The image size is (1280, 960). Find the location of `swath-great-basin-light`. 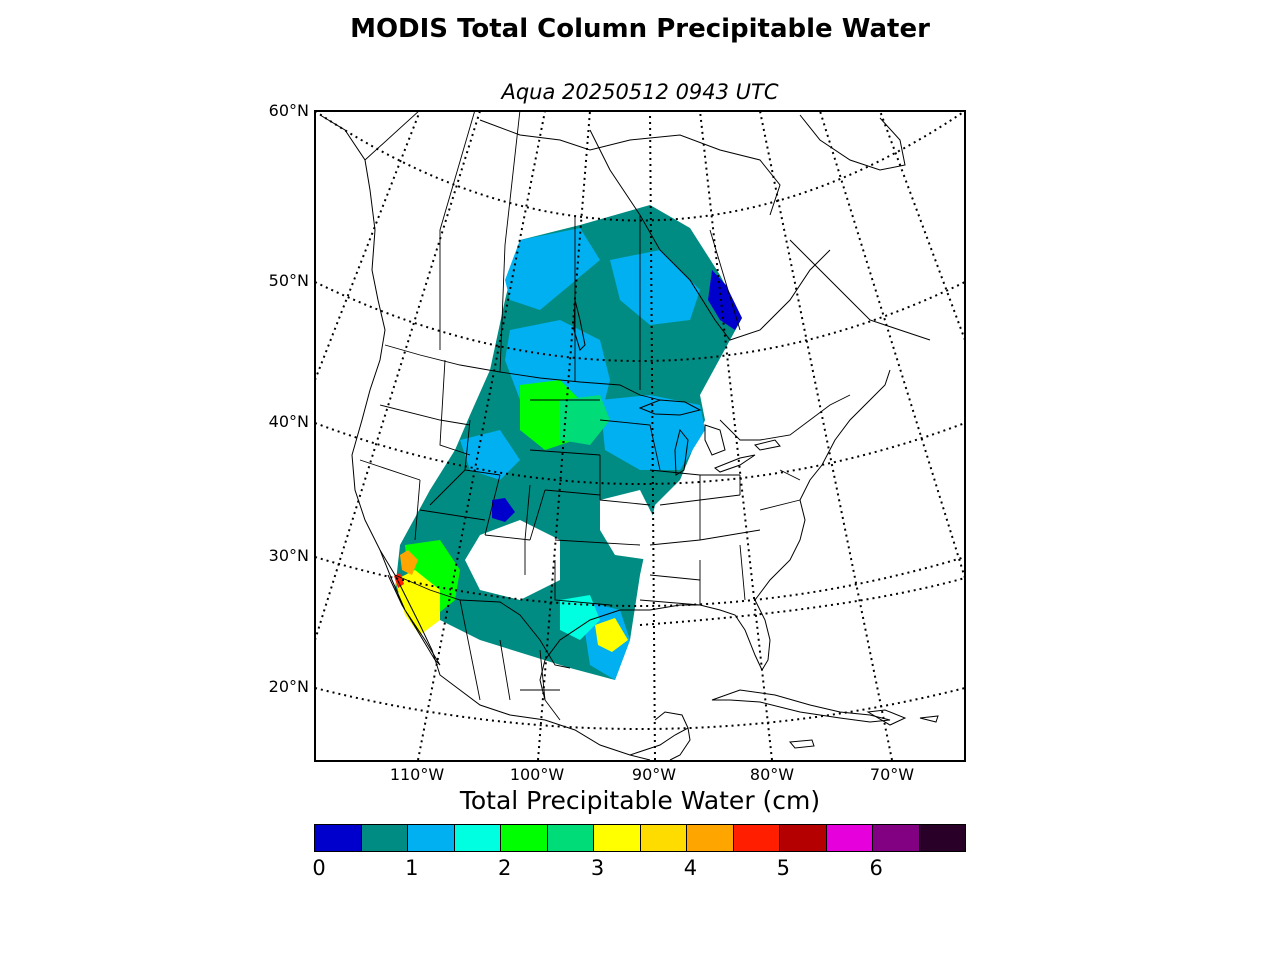

swath-great-basin-light is located at coordinates (490, 455).